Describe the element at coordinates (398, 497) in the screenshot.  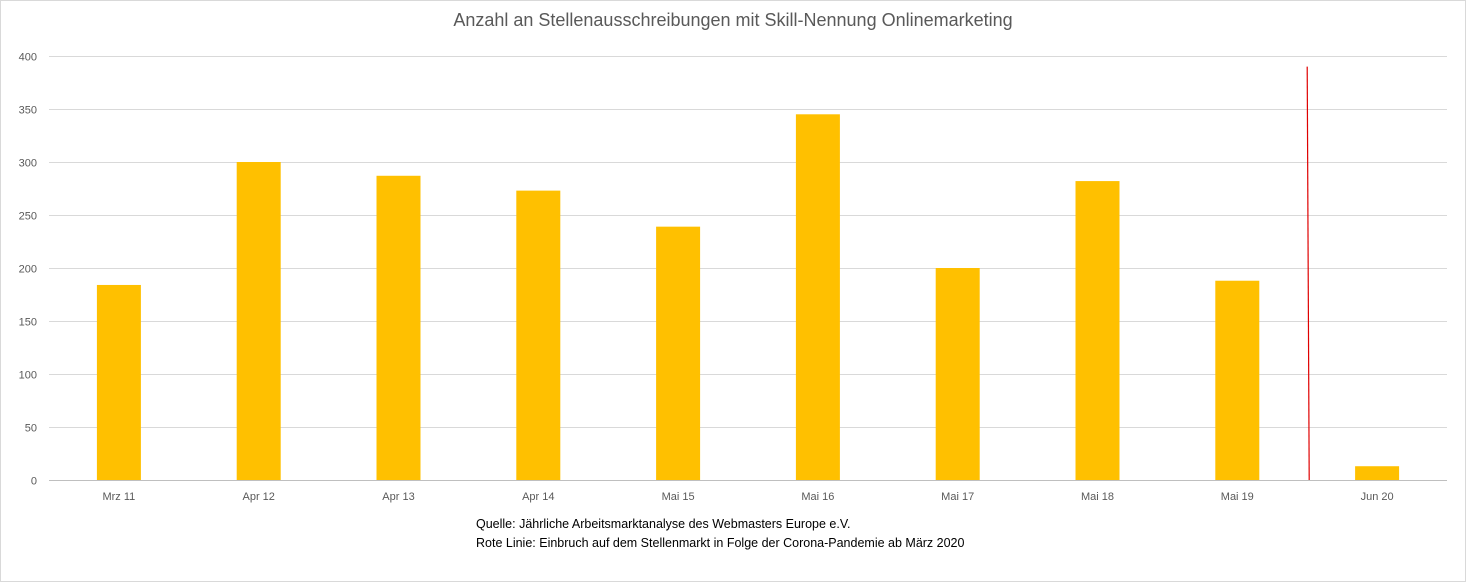
I see `x-tick-label: Apr 13` at that location.